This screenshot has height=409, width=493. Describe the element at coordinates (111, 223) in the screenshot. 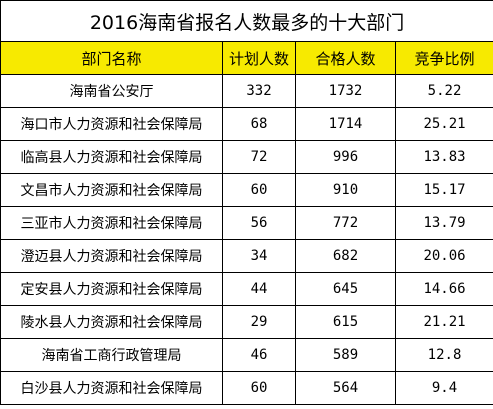

I see `dept-cell: 三亚市人力资源和社会保障局` at that location.